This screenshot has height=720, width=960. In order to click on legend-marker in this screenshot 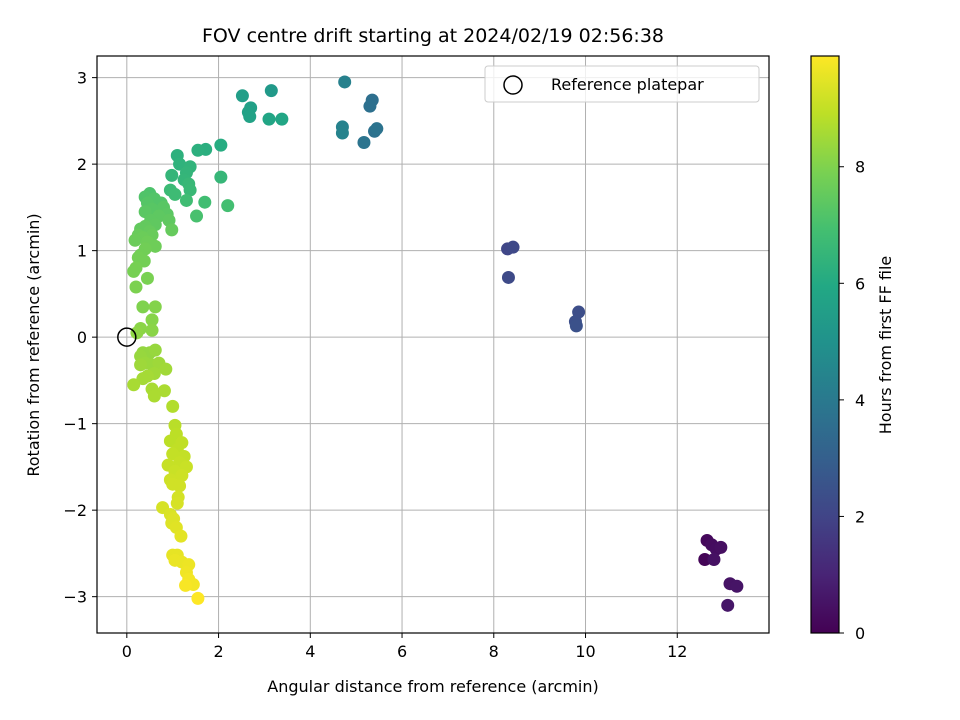, I will do `click(513, 85)`.